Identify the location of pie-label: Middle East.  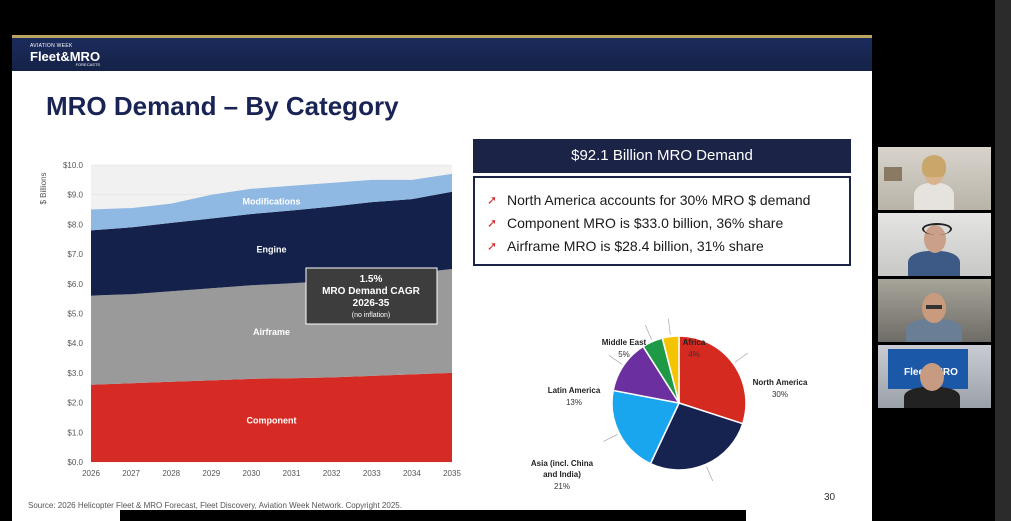
(624, 342).